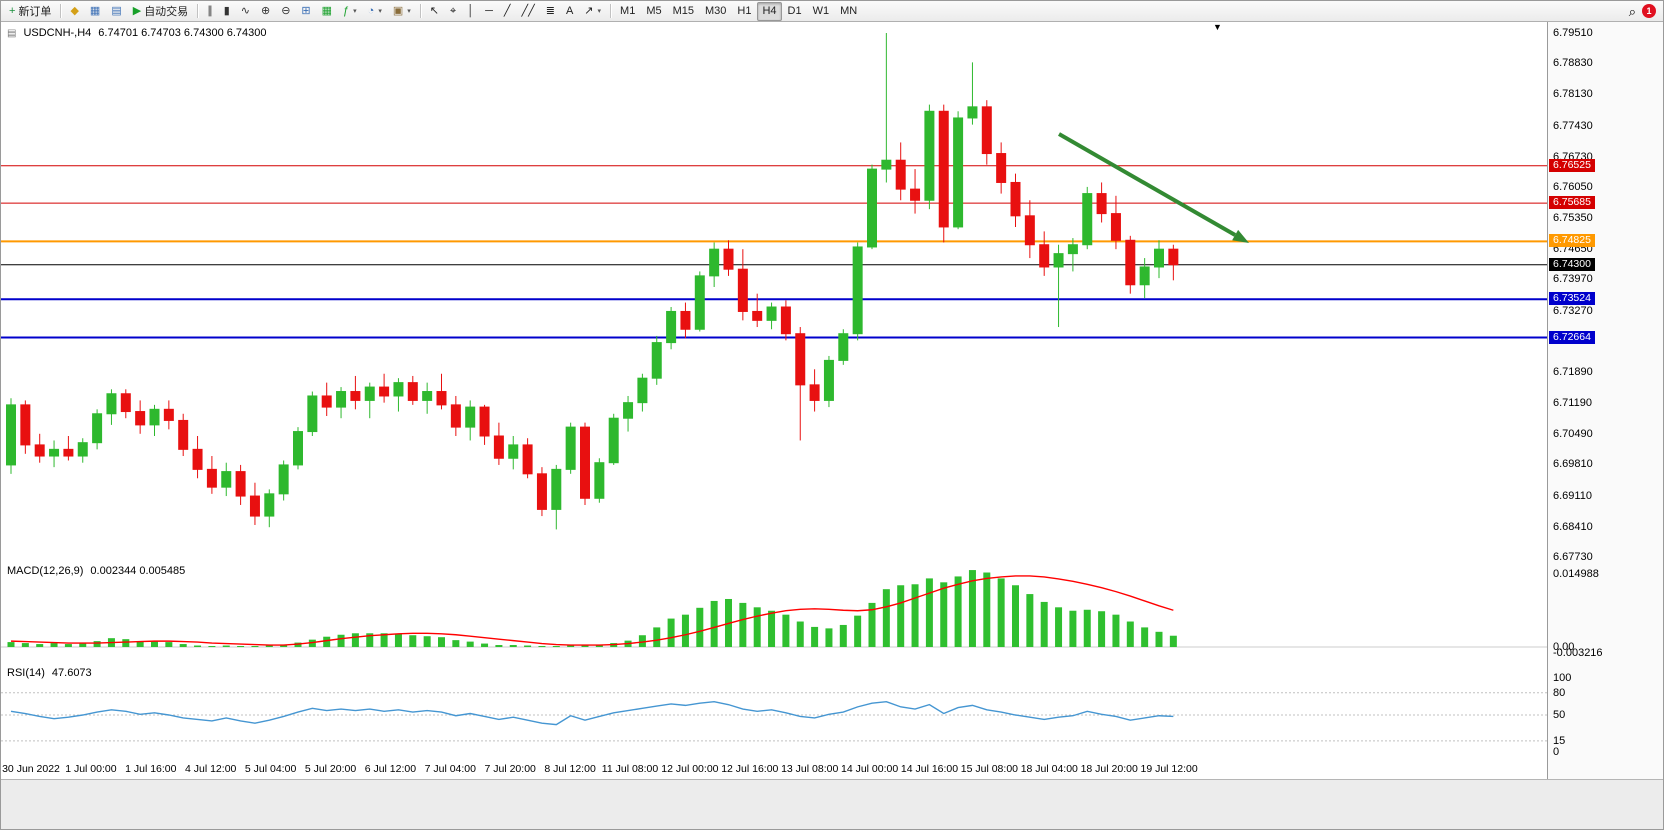  I want to click on tile-windows-button: ⊞, so click(305, 11).